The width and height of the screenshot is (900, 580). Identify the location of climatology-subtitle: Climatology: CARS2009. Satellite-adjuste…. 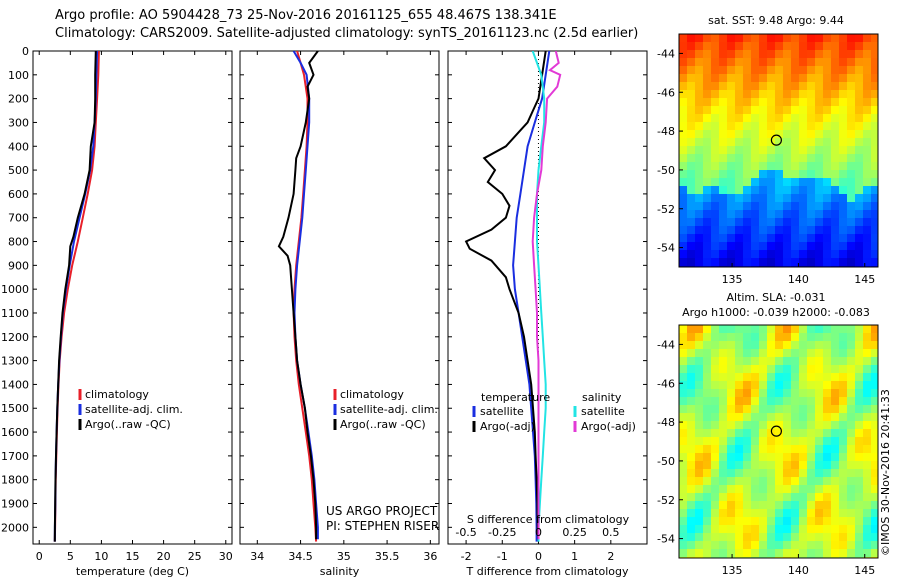
(347, 33).